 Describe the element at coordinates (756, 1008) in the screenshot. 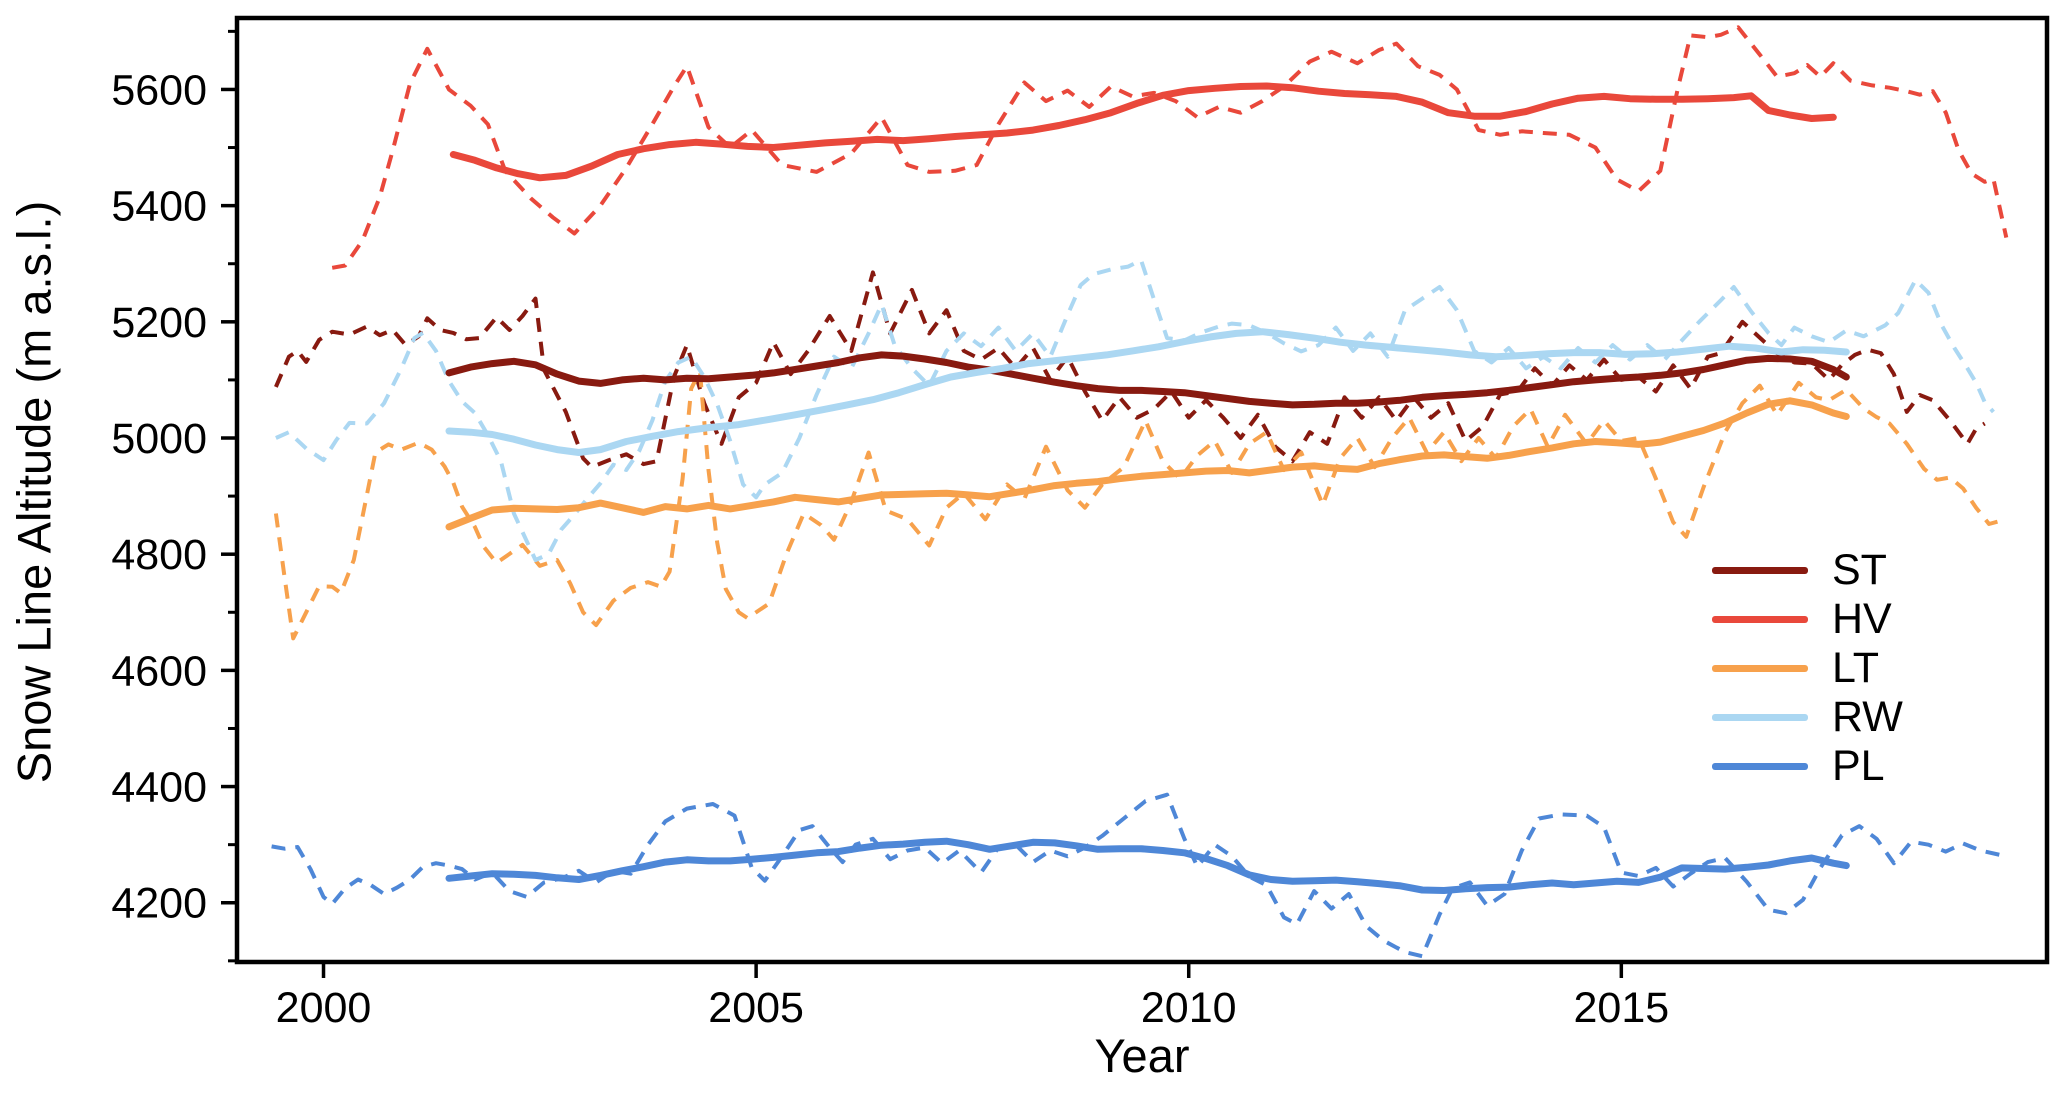

I see `x-tick-label: 2005` at that location.